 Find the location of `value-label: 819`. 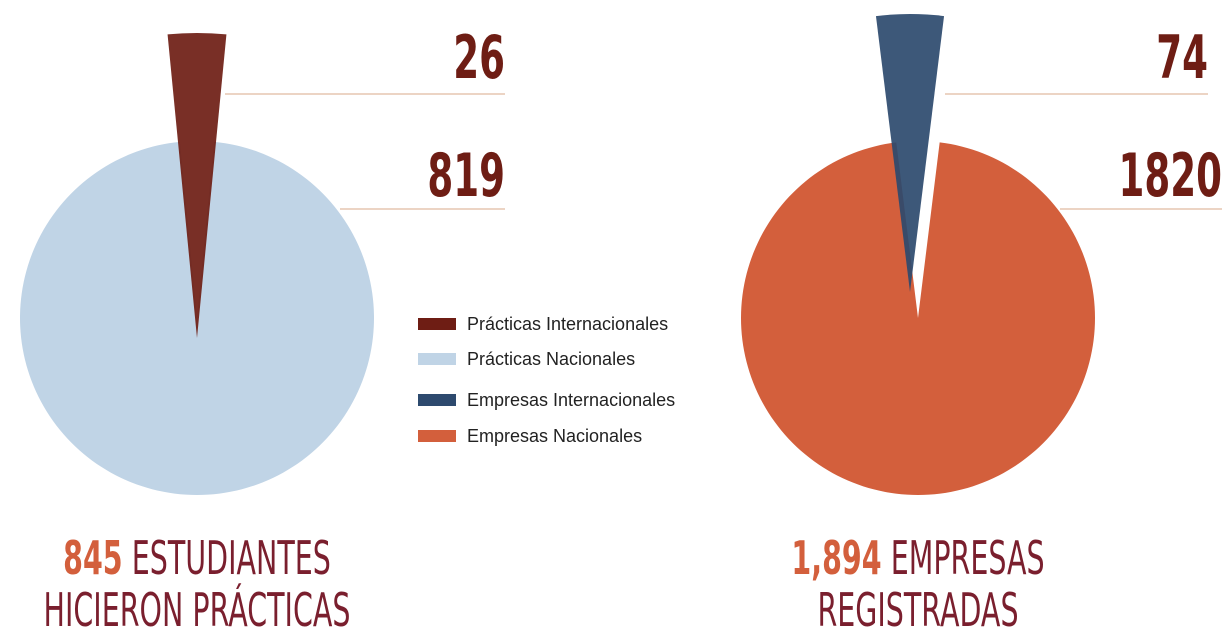

value-label: 819 is located at coordinates (466, 176).